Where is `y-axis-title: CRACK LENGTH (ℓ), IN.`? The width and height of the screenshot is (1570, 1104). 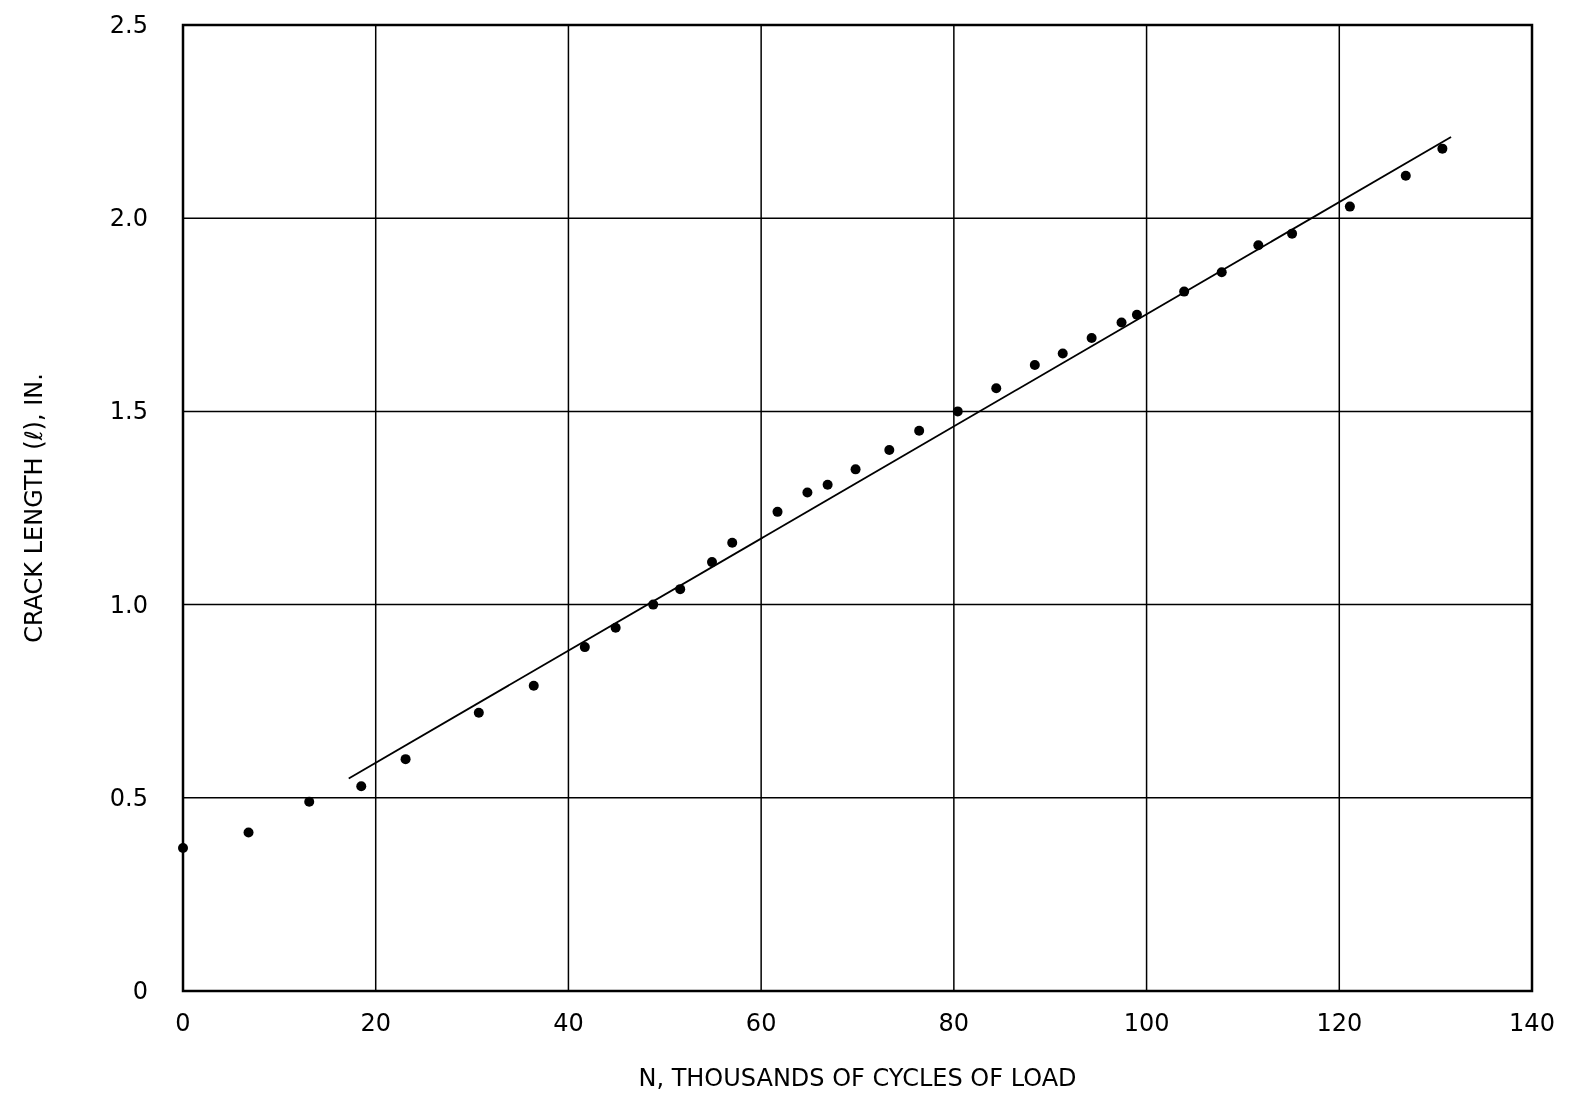
y-axis-title: CRACK LENGTH (ℓ), IN. is located at coordinates (34, 508).